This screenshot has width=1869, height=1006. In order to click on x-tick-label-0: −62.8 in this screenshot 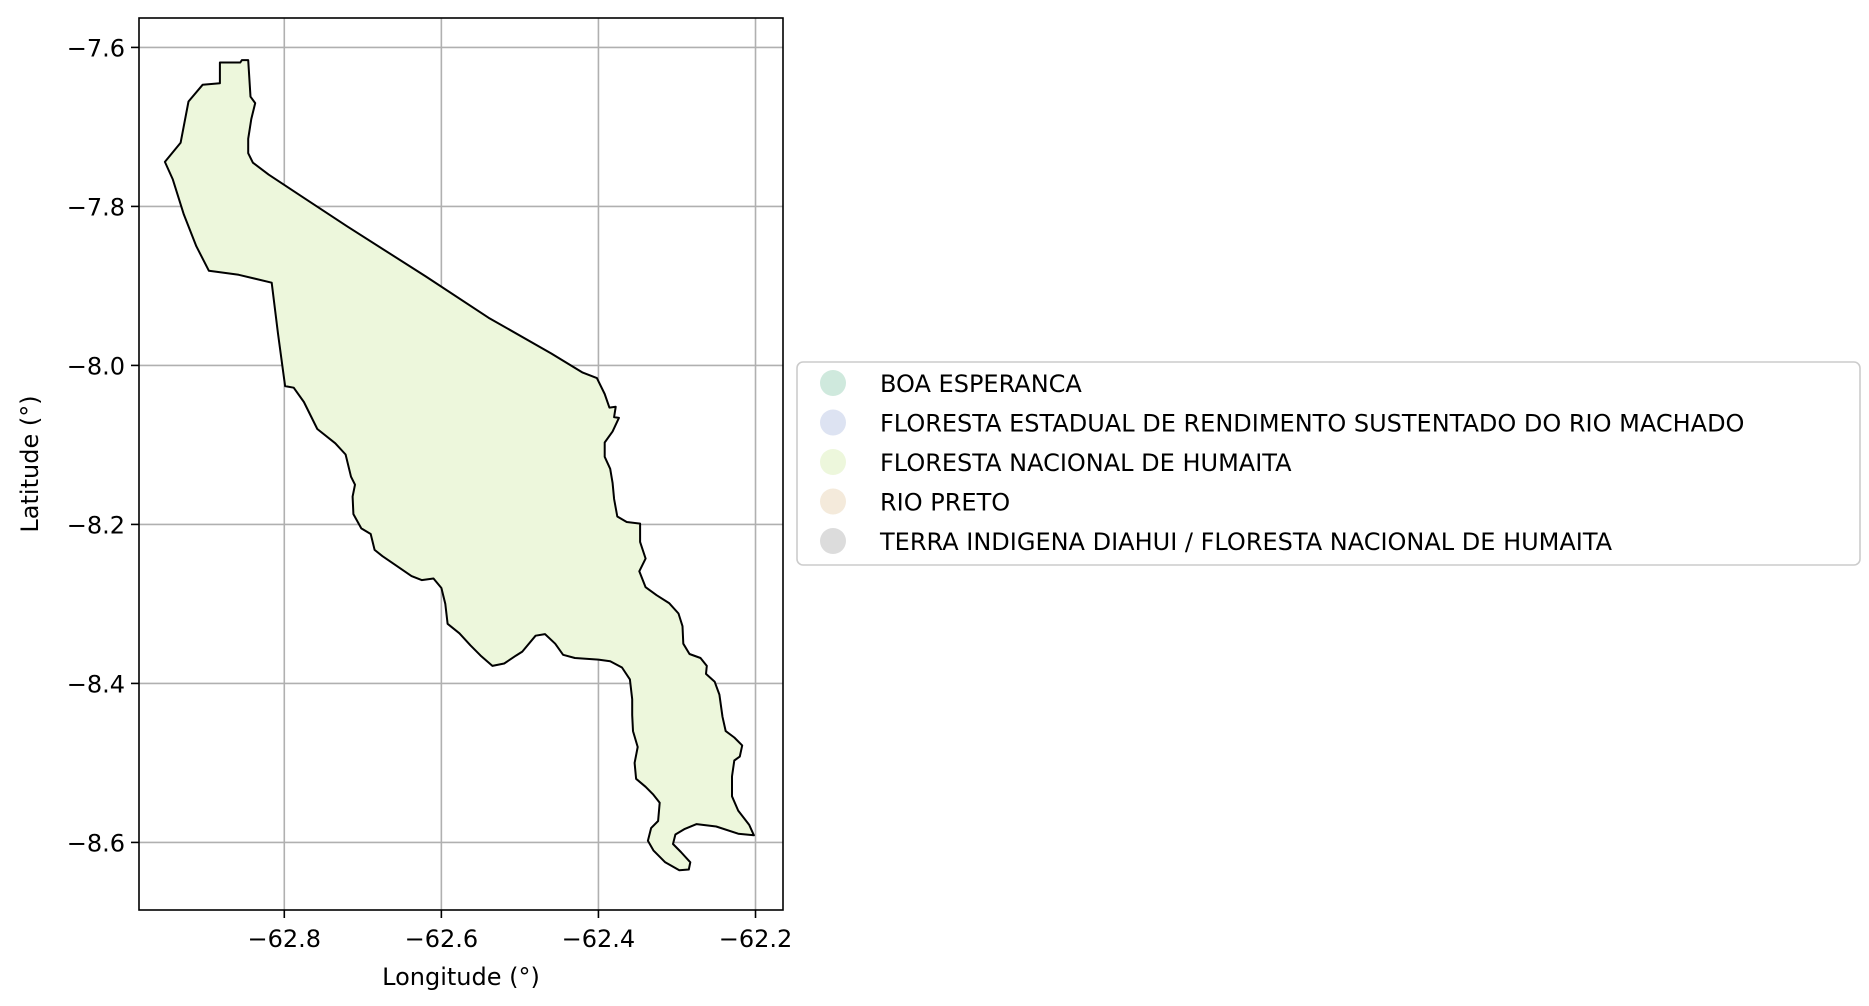, I will do `click(285, 939)`.